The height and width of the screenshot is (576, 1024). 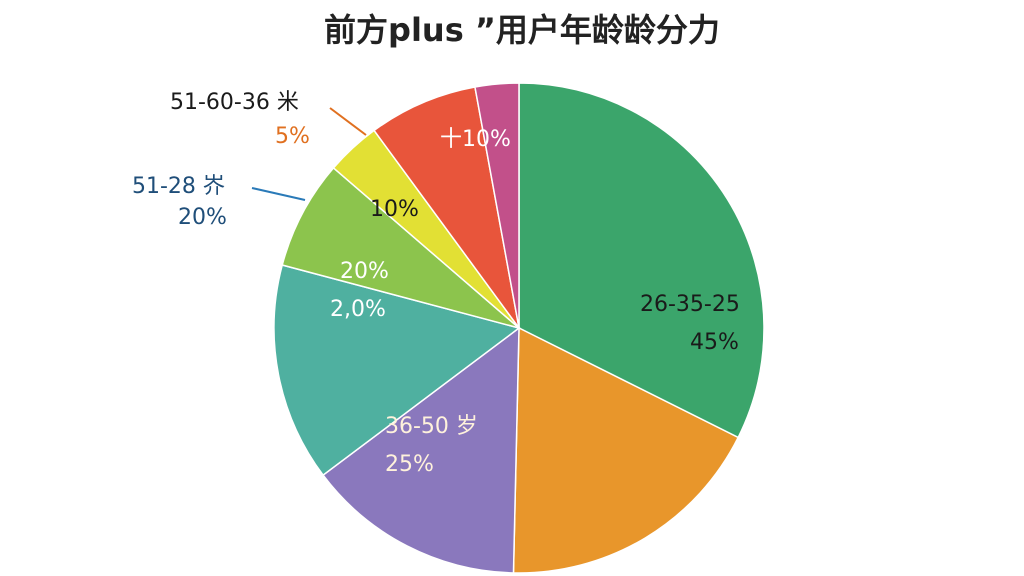 I want to click on slice-label: 2,0%, so click(x=358, y=309).